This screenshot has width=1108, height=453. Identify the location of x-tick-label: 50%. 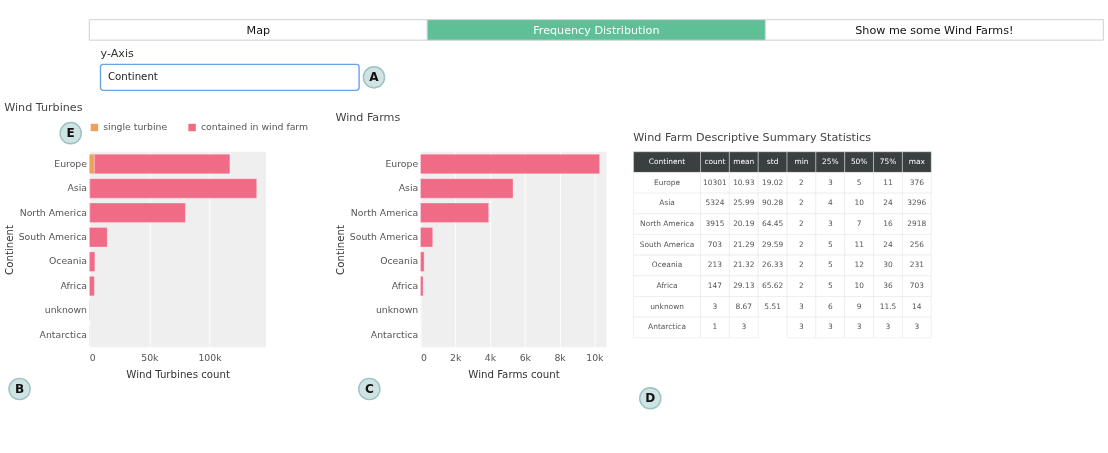
(859, 161).